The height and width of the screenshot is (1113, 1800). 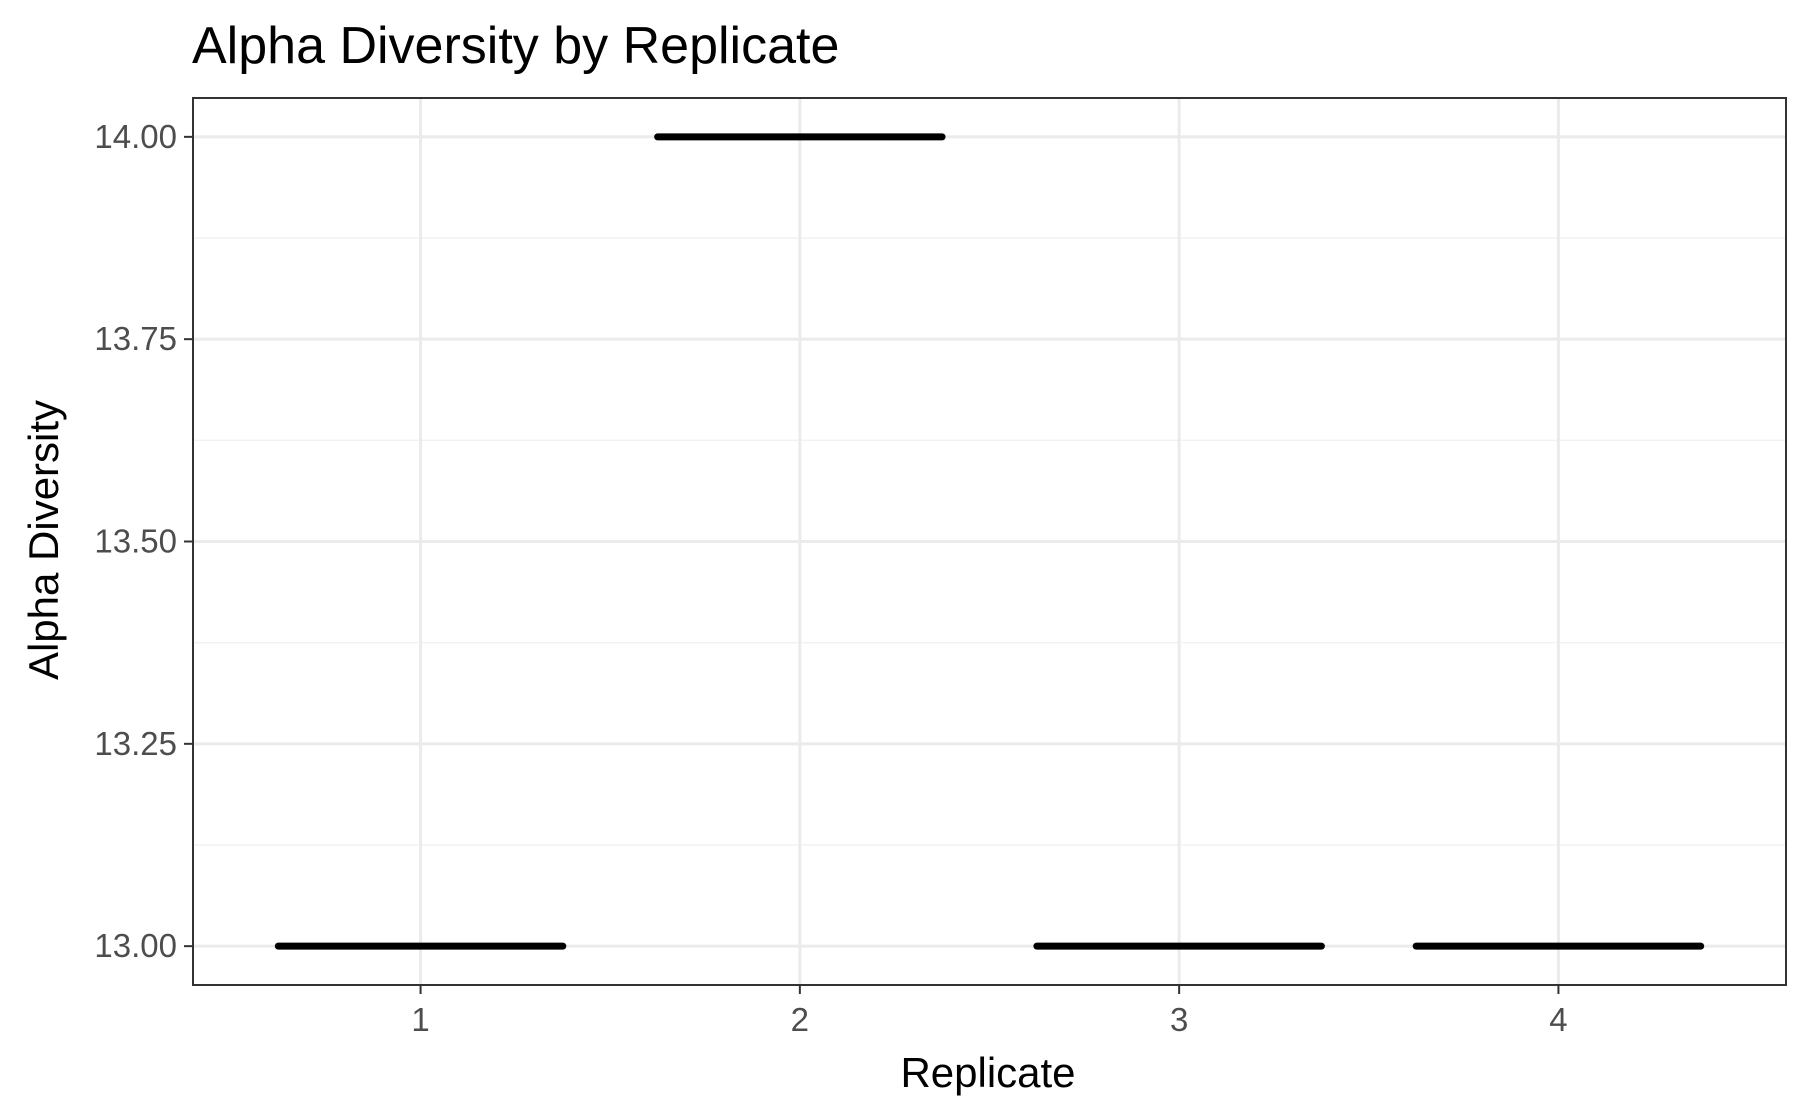 What do you see at coordinates (987, 1072) in the screenshot?
I see `x-axis-title: Replicate` at bounding box center [987, 1072].